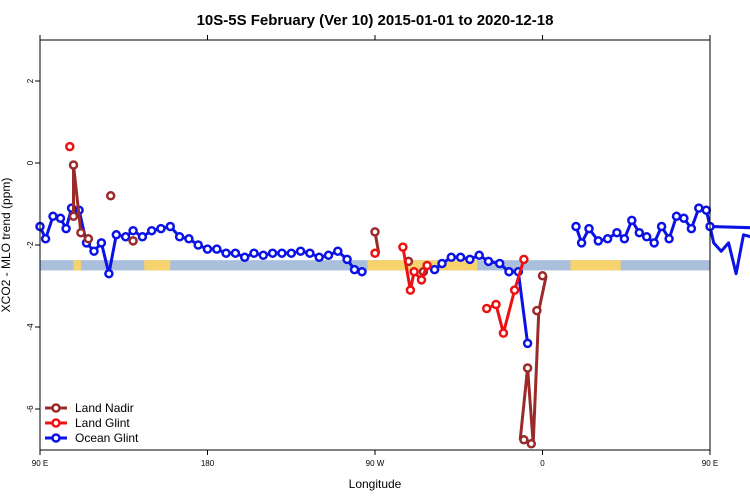 This screenshot has height=500, width=750. Describe the element at coordinates (6, 245) in the screenshot. I see `y-axis-label: XCO2 - MLO trend (ppm)` at that location.